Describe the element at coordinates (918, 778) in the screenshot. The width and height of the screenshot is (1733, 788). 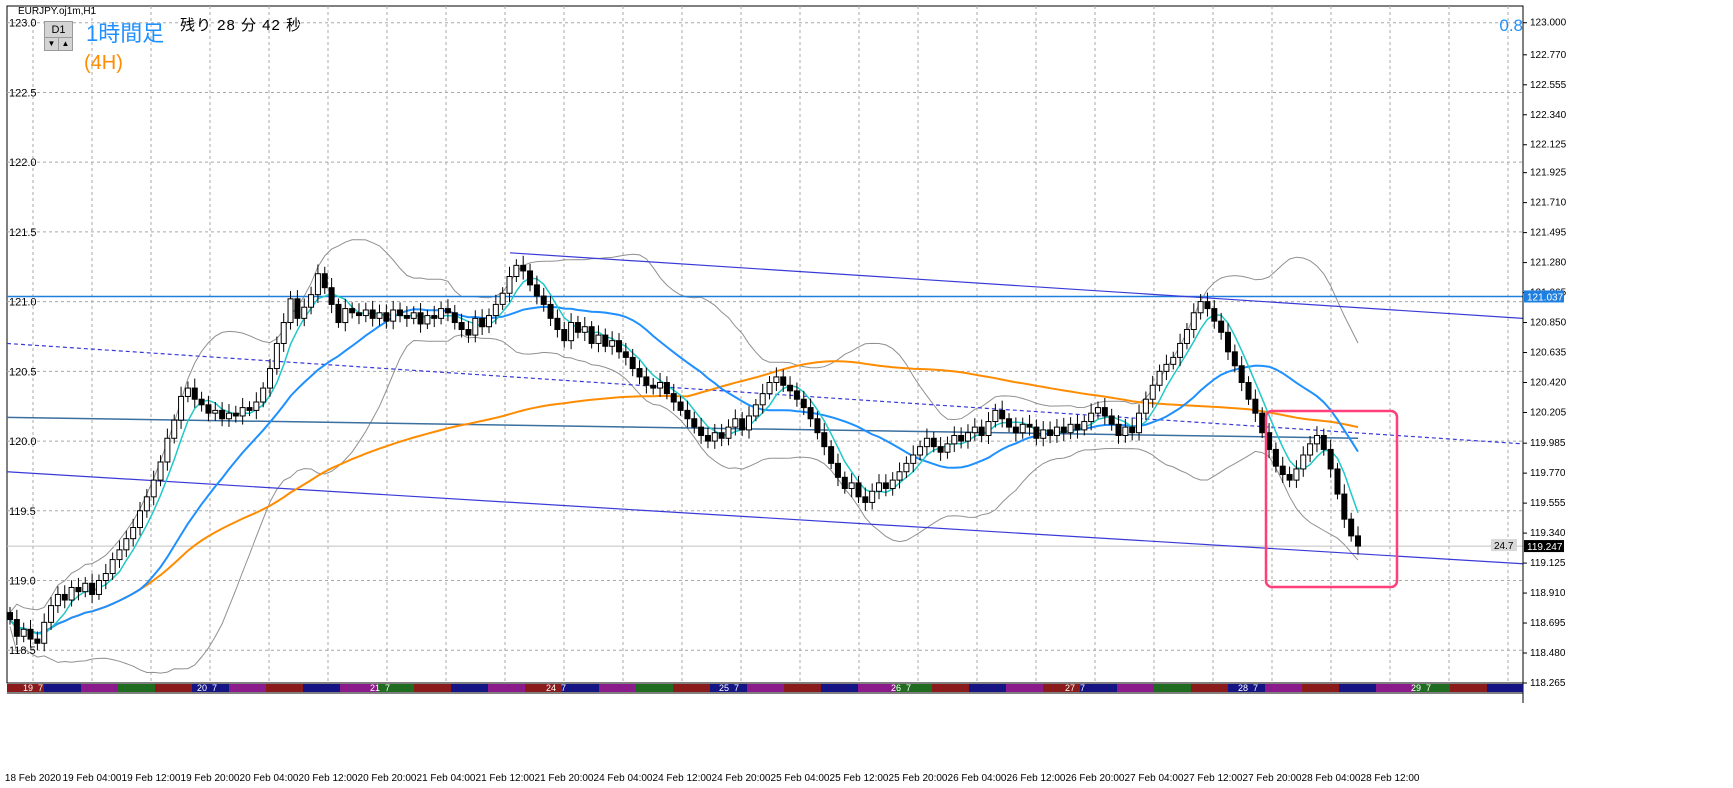
I see `x-tick-label: 25 Feb 20:00` at that location.